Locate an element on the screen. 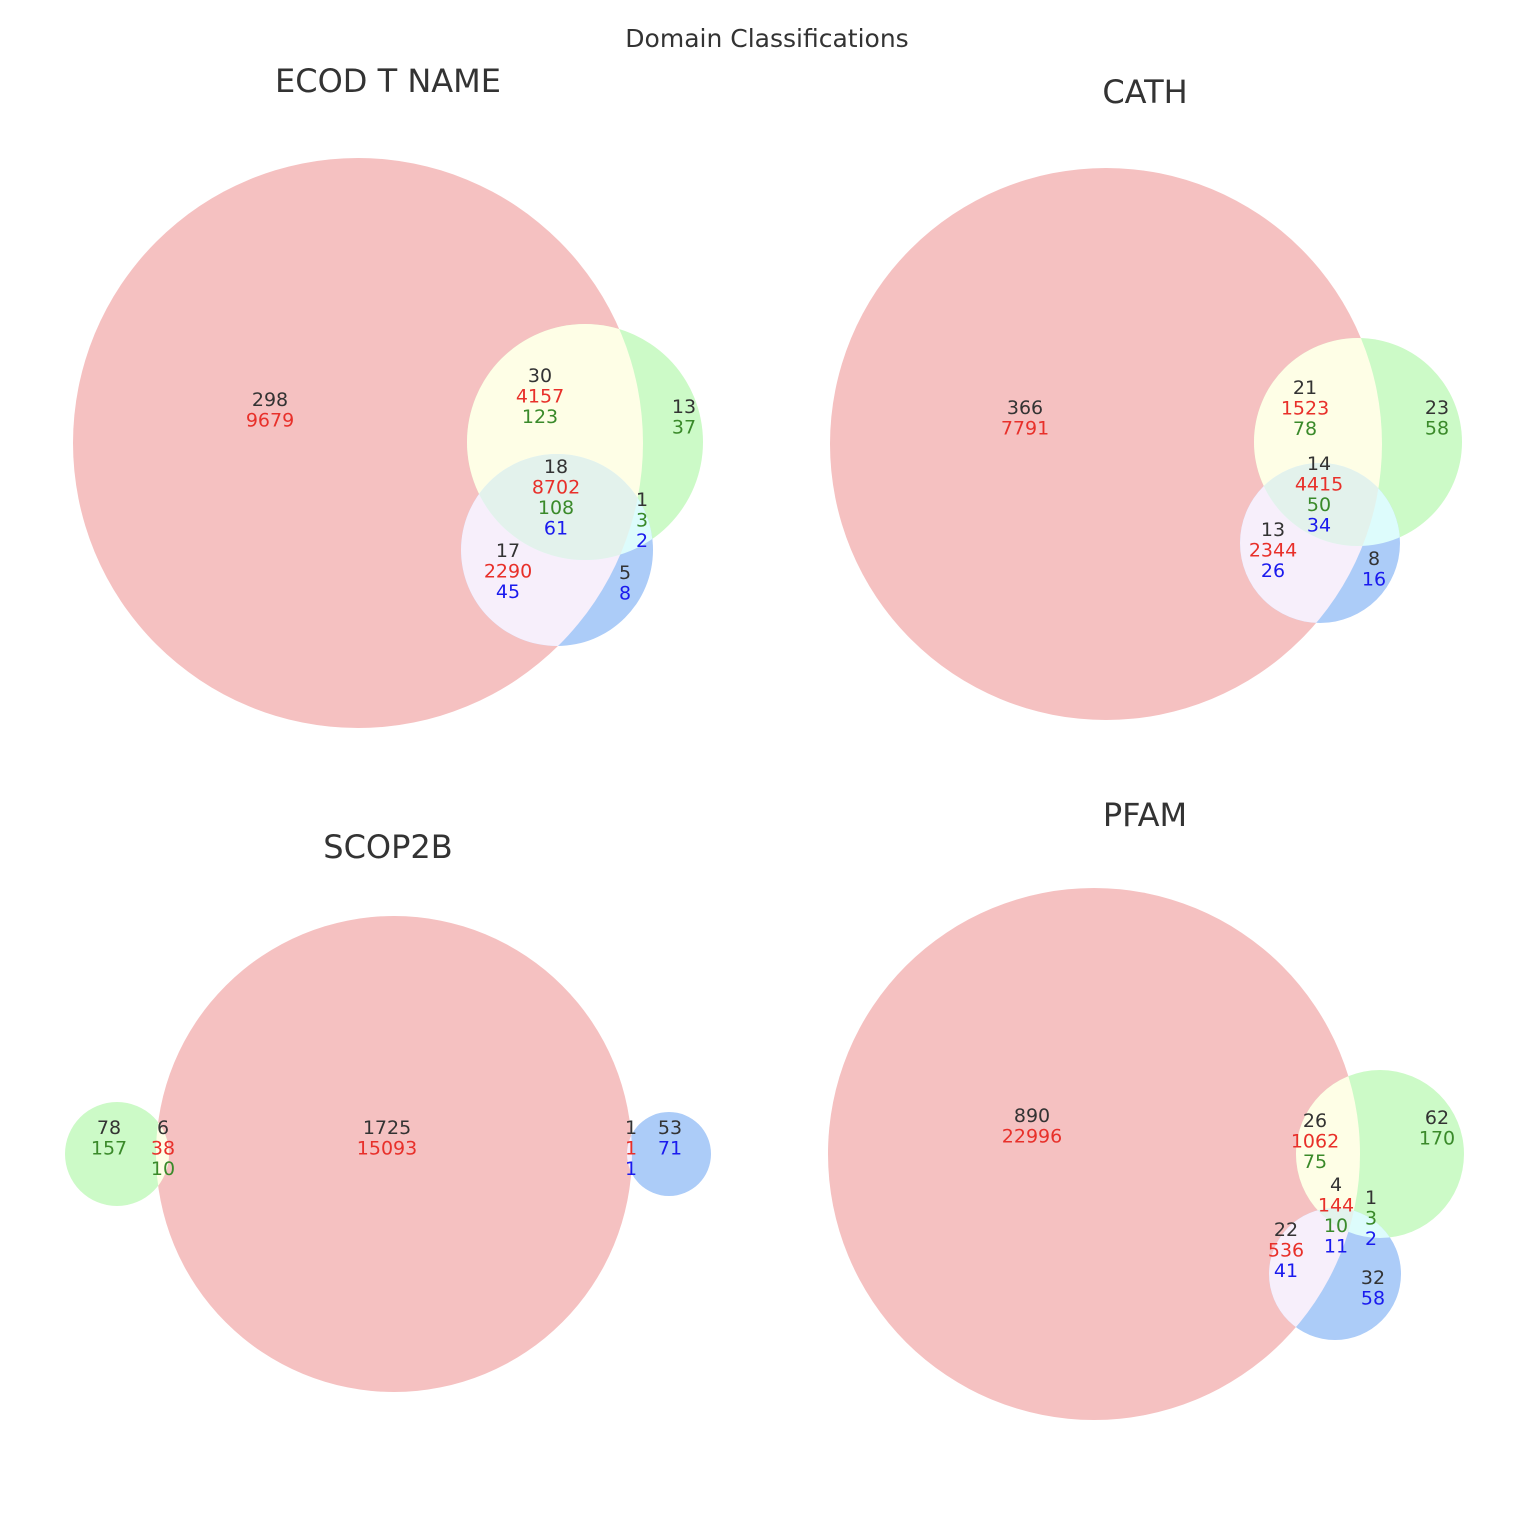  region-value: 144 is located at coordinates (1336, 1206).